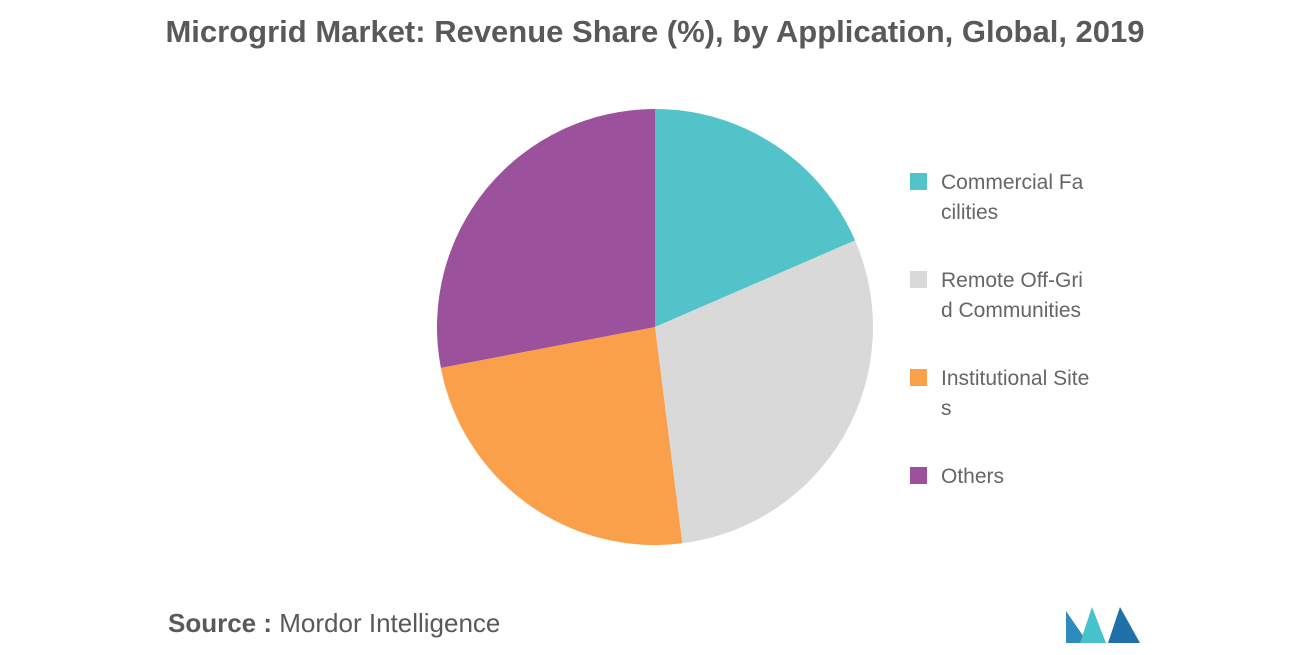 The height and width of the screenshot is (655, 1310). Describe the element at coordinates (1093, 625) in the screenshot. I see `logo-shape-middle` at that location.